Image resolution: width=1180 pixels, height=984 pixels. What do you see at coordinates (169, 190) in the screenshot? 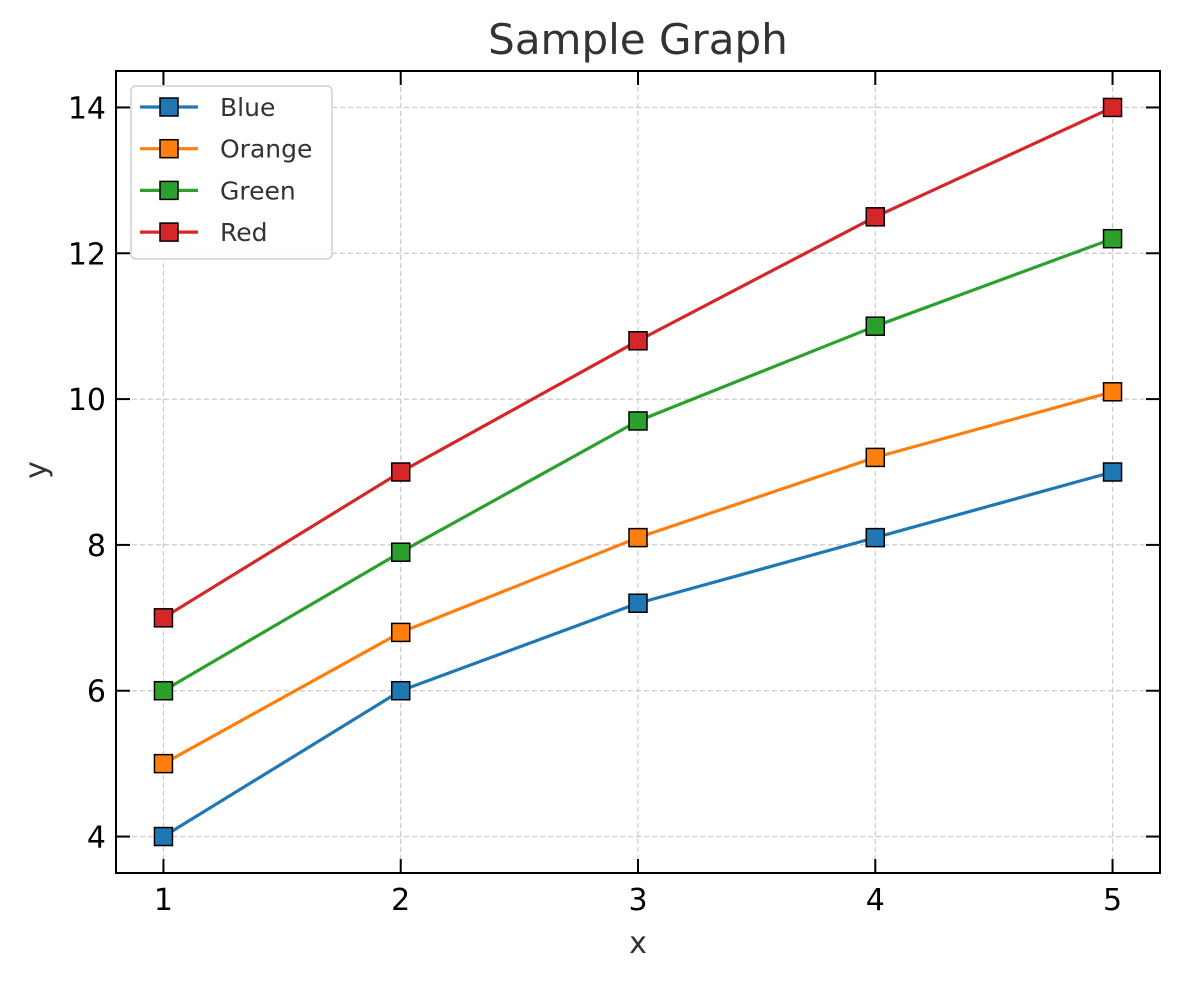
I see `legend-marker-green` at bounding box center [169, 190].